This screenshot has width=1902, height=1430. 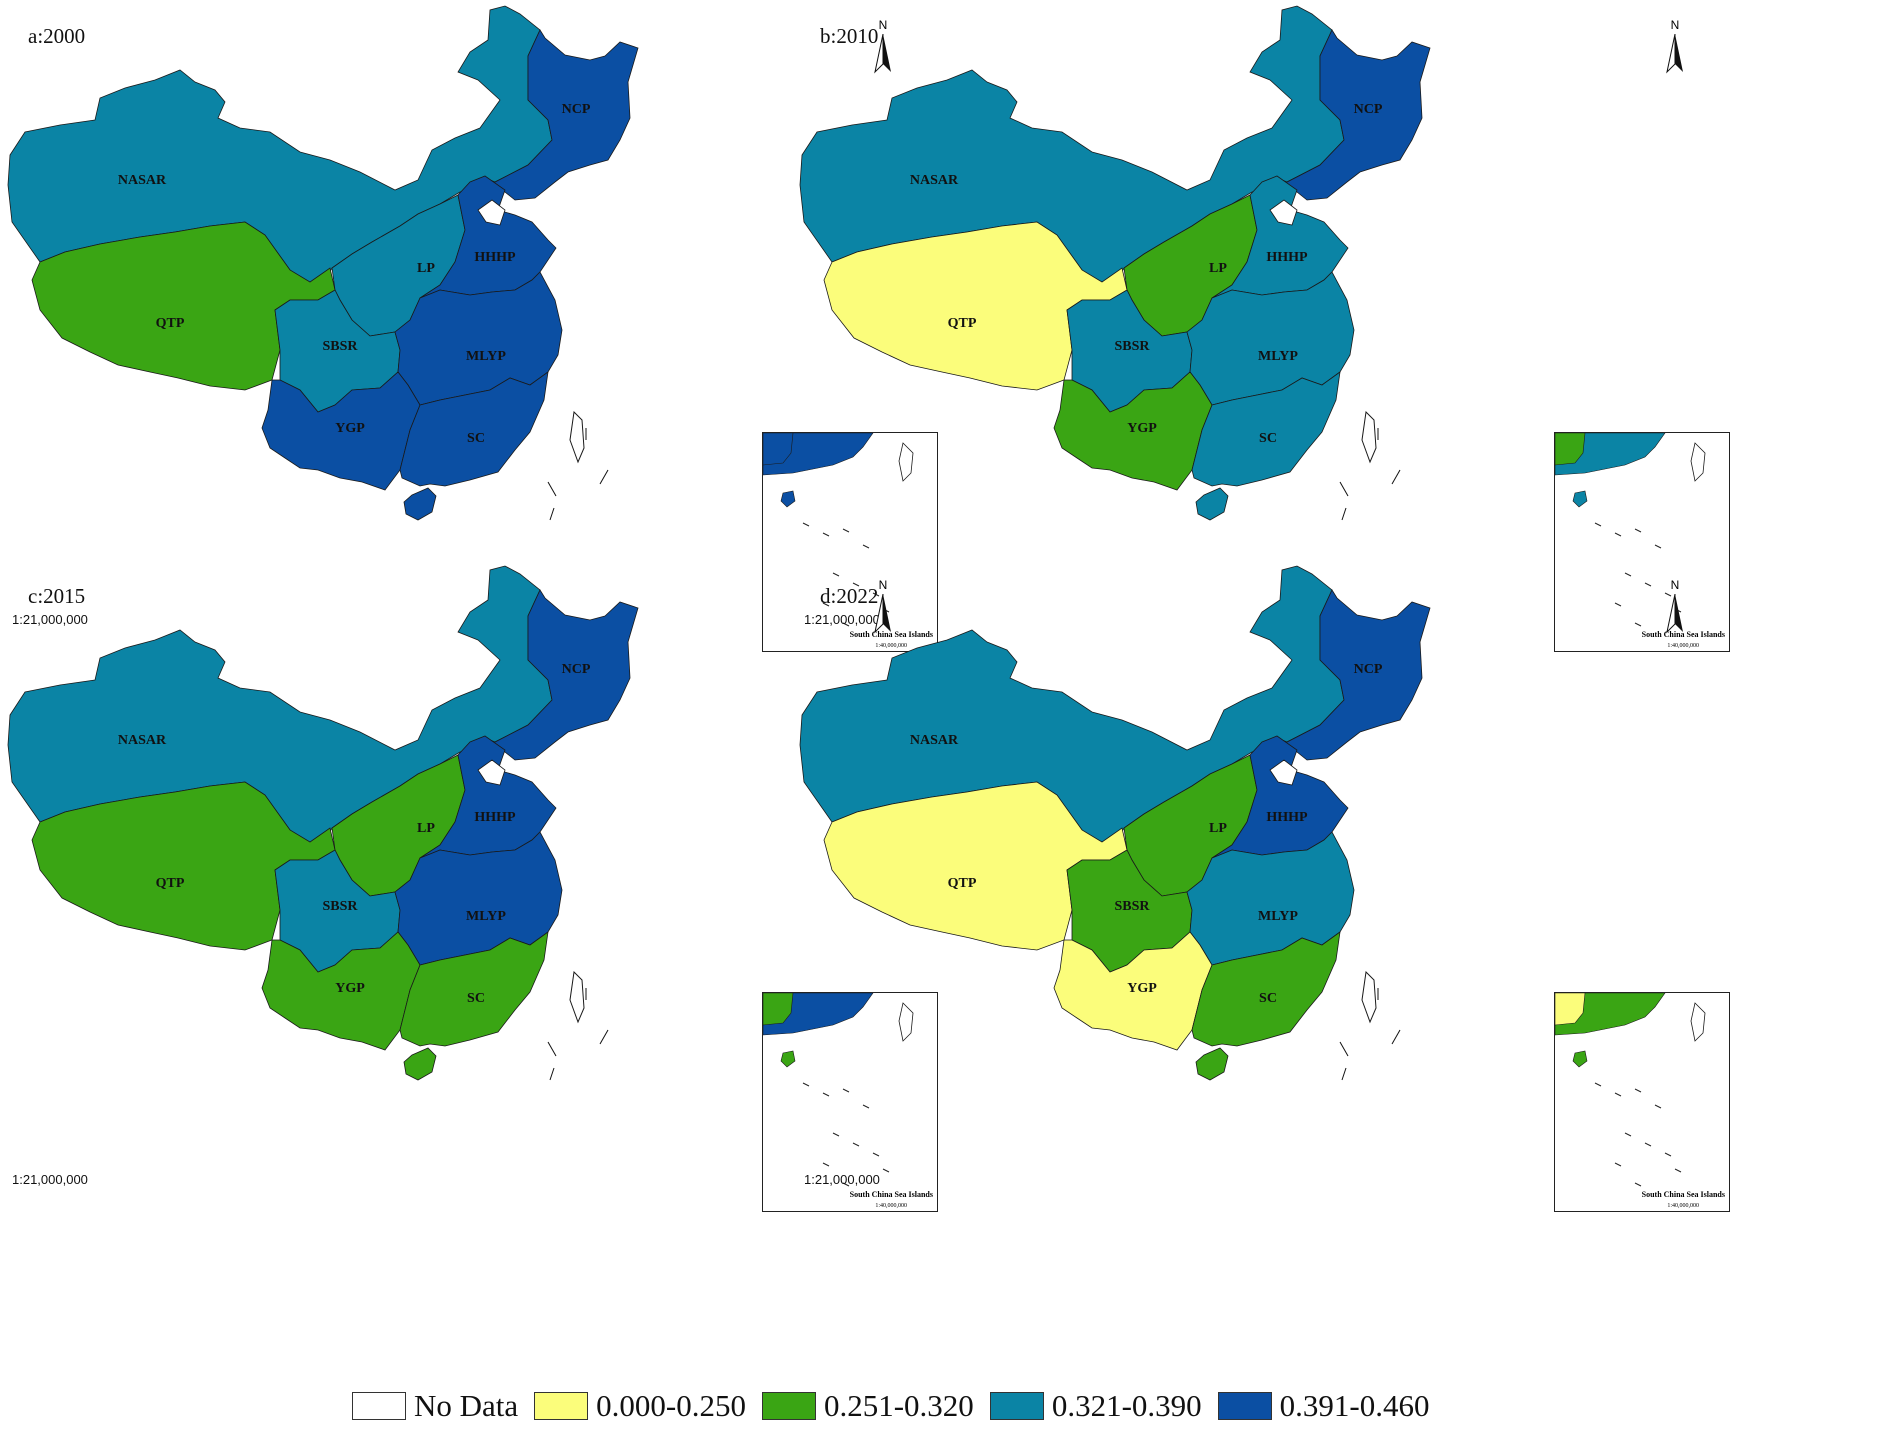 I want to click on legend-item: No Data, so click(x=435, y=1406).